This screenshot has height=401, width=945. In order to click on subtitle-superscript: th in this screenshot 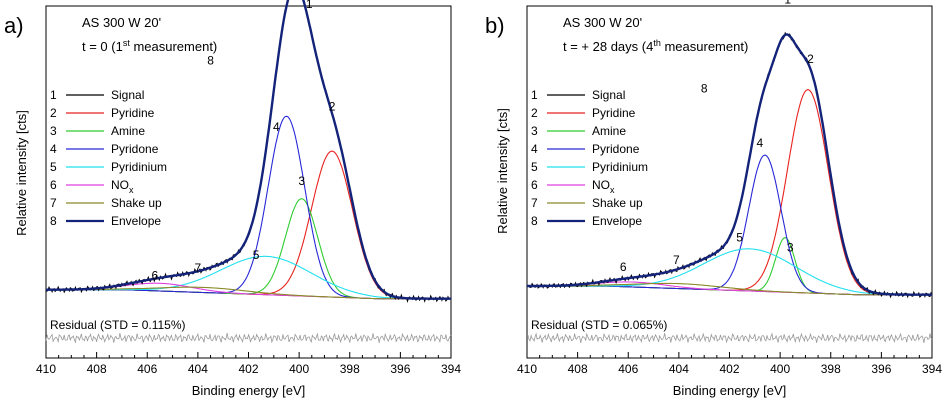, I will do `click(657, 43)`.